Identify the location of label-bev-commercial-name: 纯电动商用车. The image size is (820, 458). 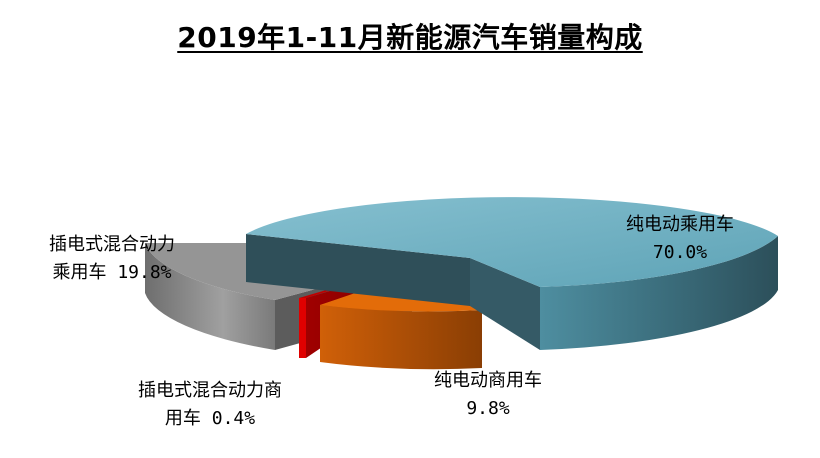
(488, 380).